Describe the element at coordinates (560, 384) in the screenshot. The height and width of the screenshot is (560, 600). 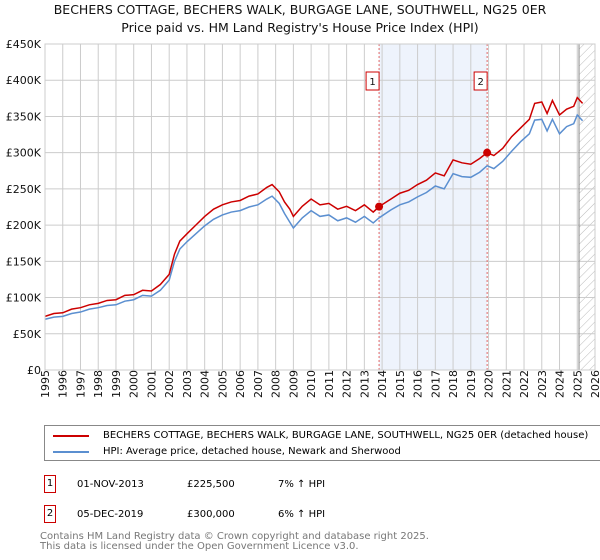
I see `x-tick-label: 2024` at that location.